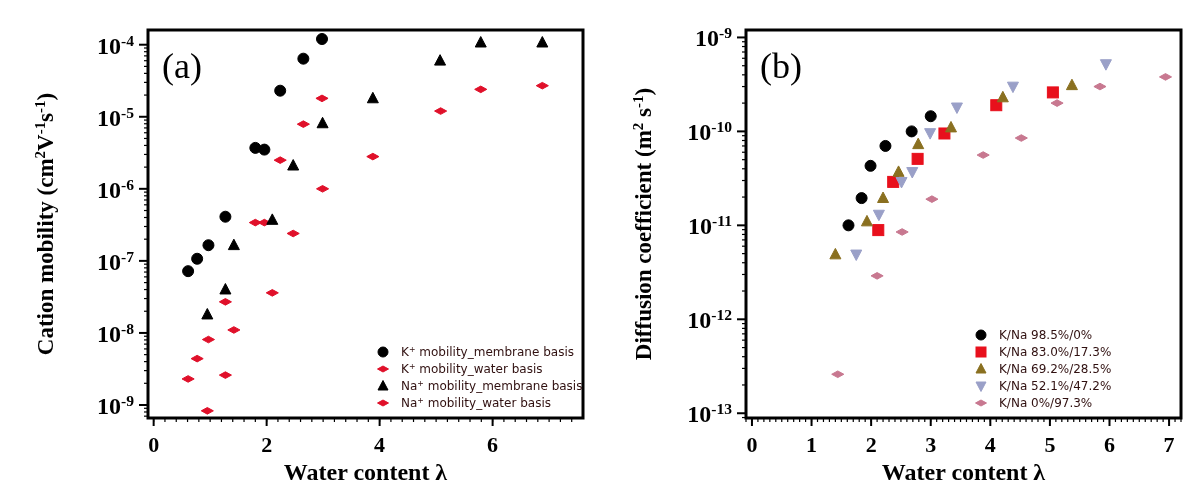  I want to click on x-tick-label: 3, so click(931, 444).